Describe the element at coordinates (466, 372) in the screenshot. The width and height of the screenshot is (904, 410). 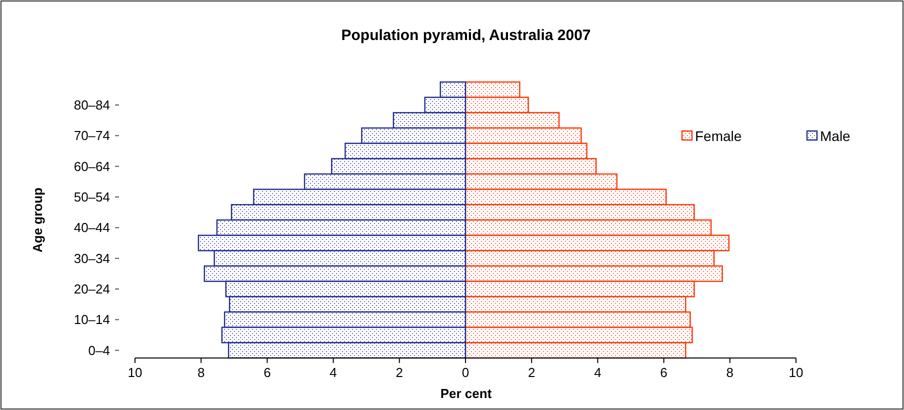
I see `x-tick-label: 0` at that location.